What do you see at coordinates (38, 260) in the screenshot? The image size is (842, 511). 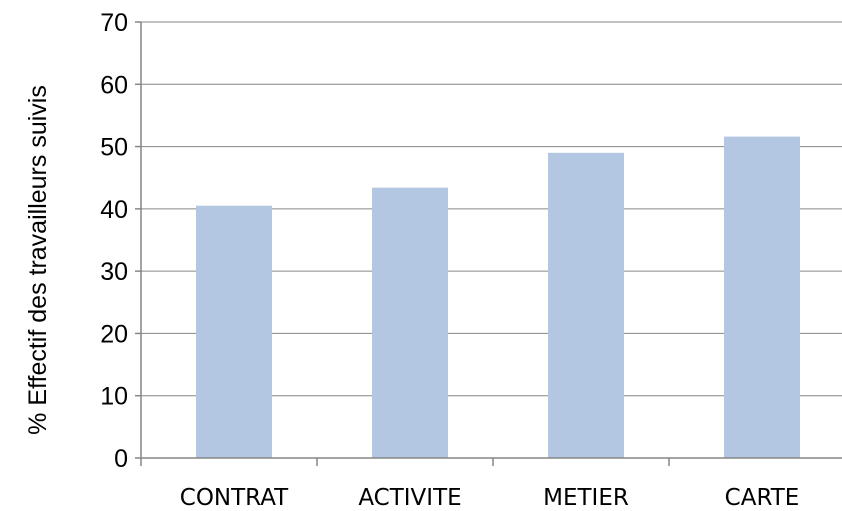 I see `y-axis-title: % Effectif des travailleurs suivis` at bounding box center [38, 260].